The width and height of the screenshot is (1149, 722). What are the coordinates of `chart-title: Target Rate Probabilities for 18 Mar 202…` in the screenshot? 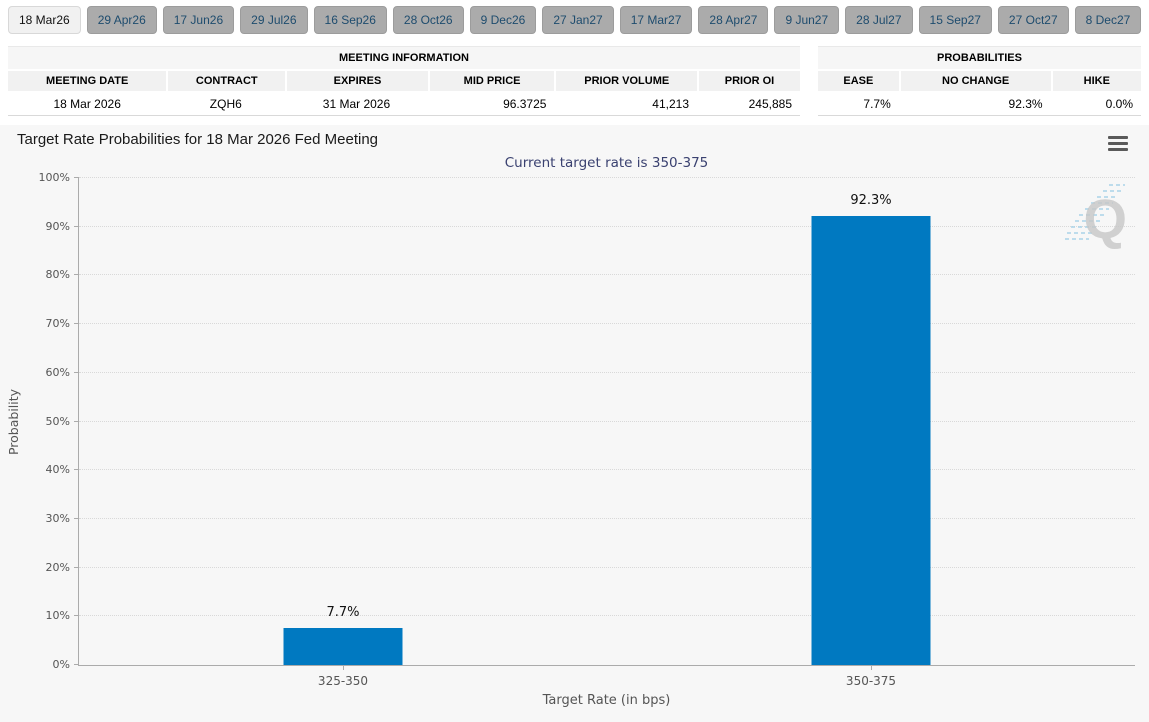 It's located at (198, 139).